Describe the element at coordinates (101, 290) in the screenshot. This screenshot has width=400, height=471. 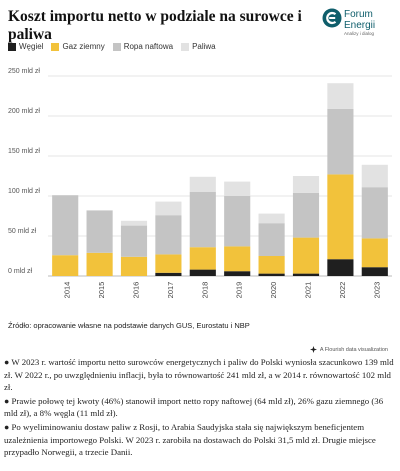
I see `x-tick-label: 2015` at that location.